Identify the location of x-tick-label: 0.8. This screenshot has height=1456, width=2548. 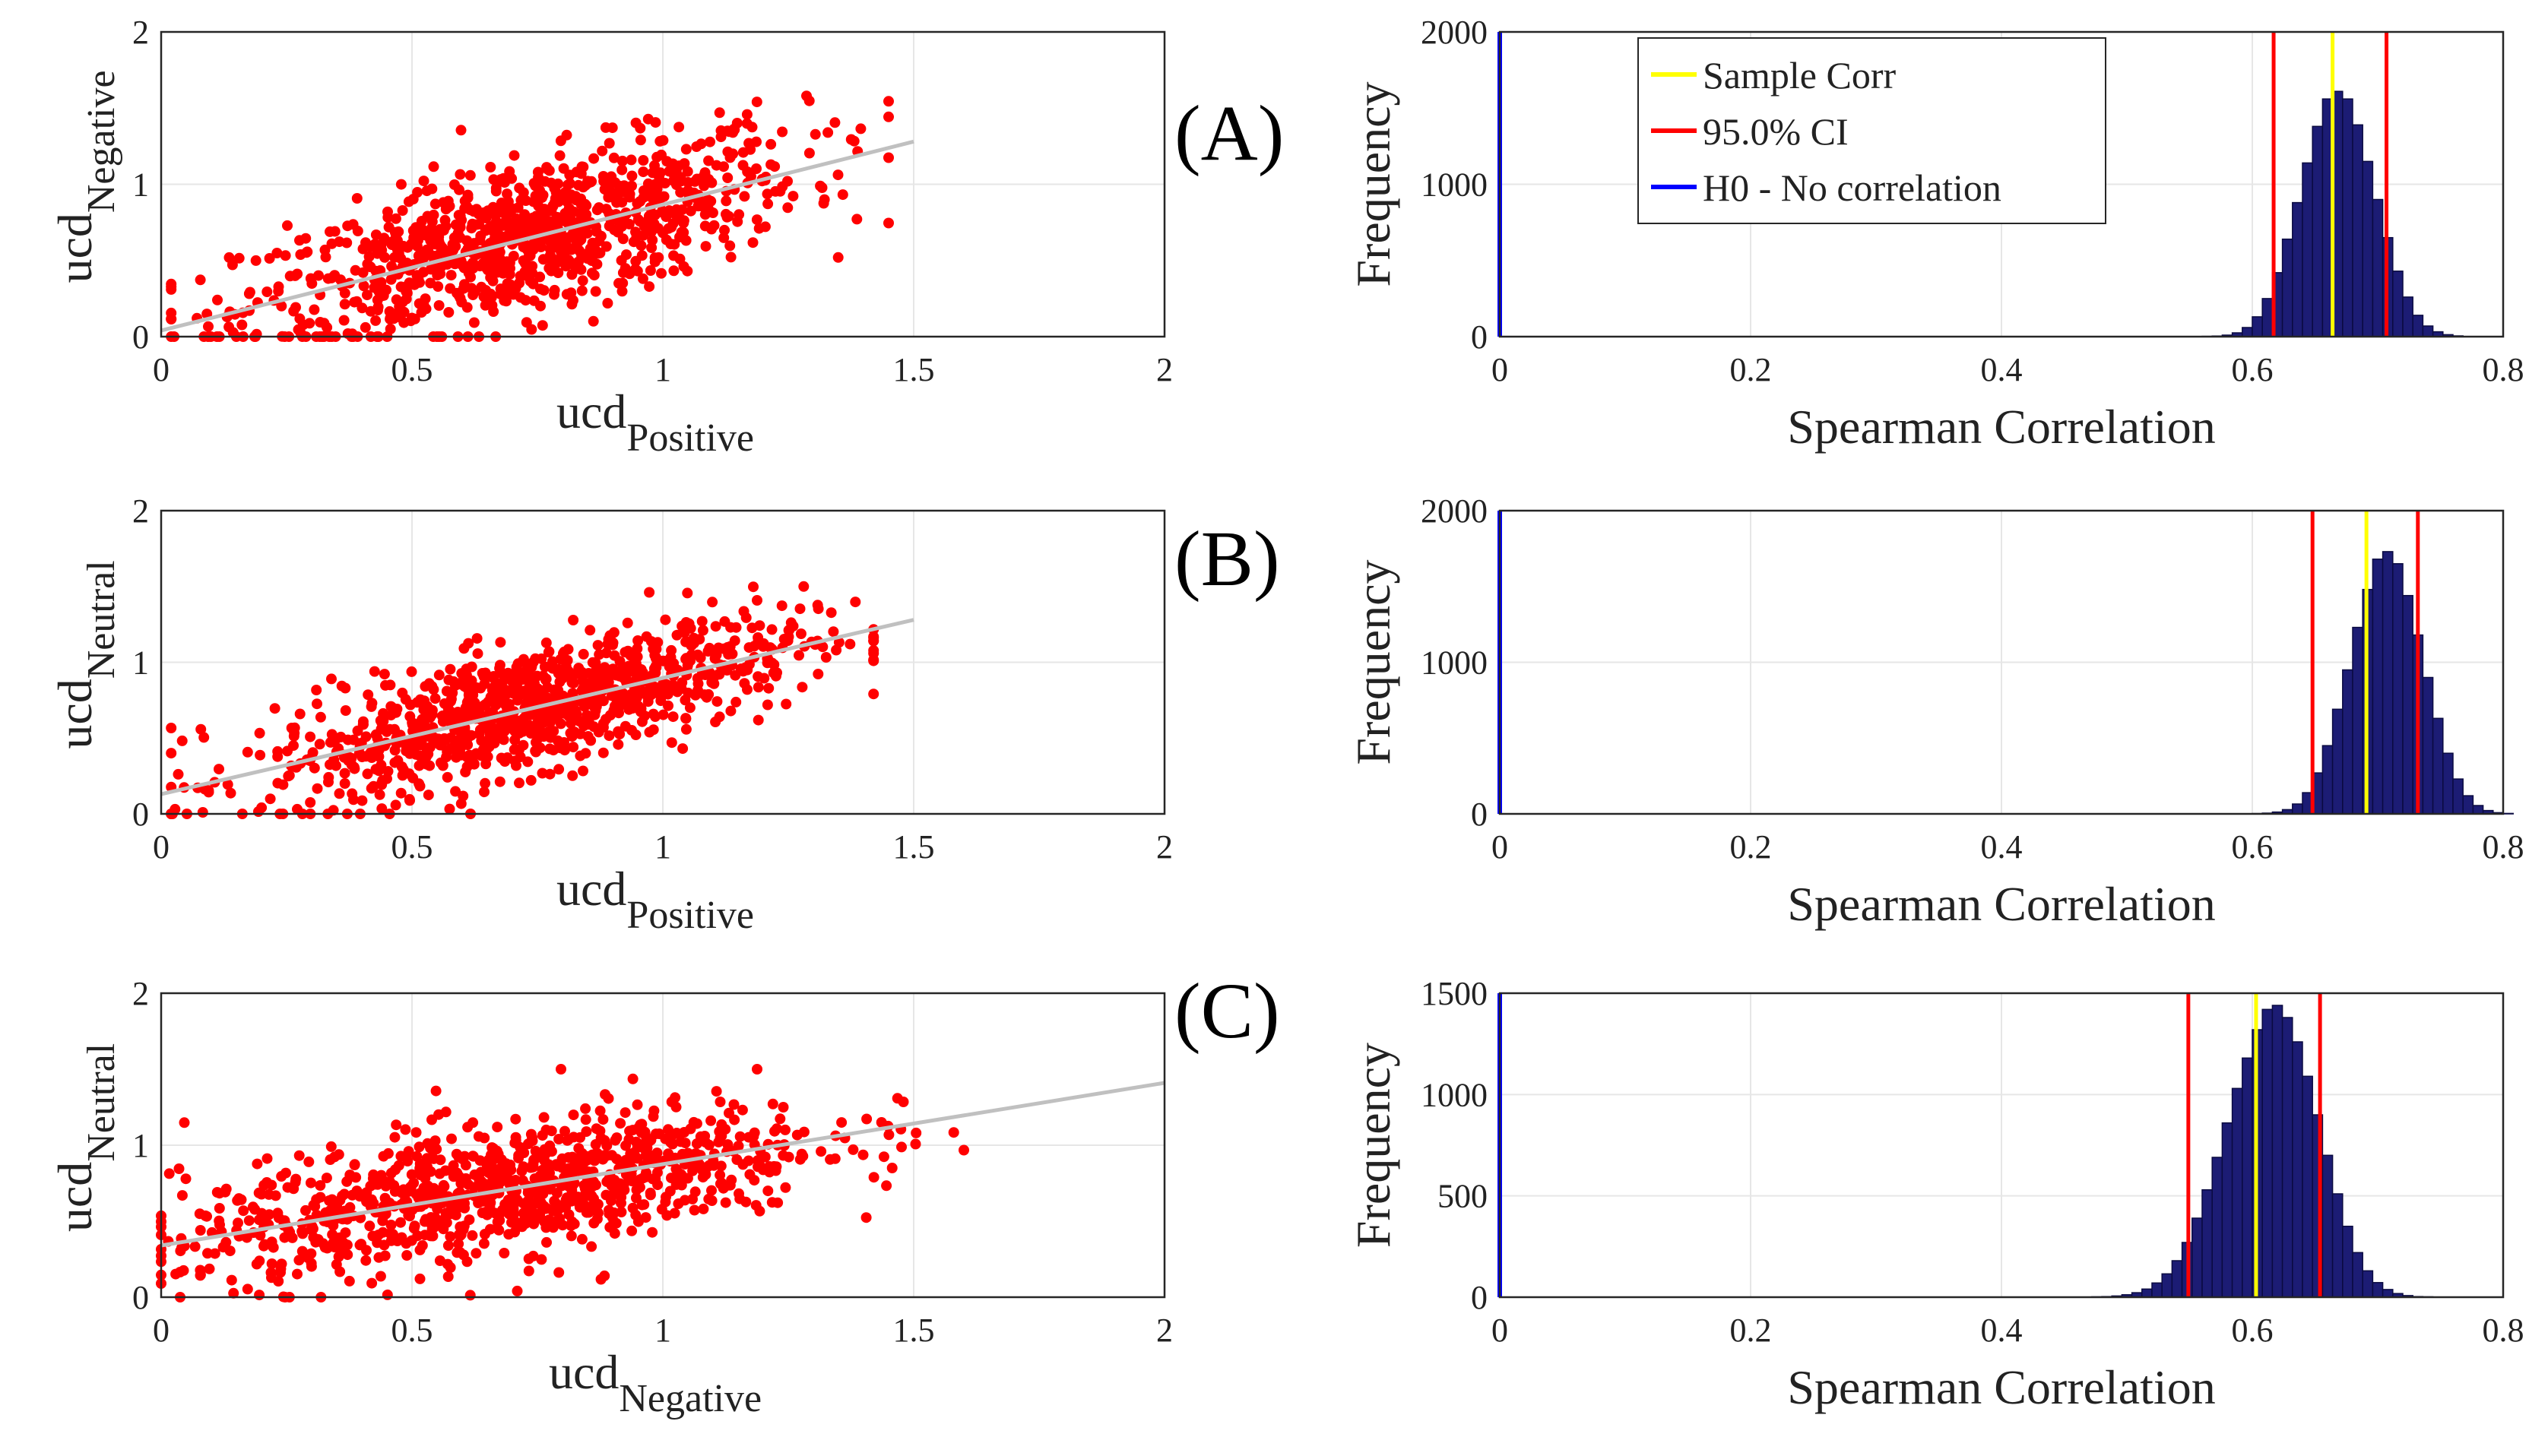
(2503, 847).